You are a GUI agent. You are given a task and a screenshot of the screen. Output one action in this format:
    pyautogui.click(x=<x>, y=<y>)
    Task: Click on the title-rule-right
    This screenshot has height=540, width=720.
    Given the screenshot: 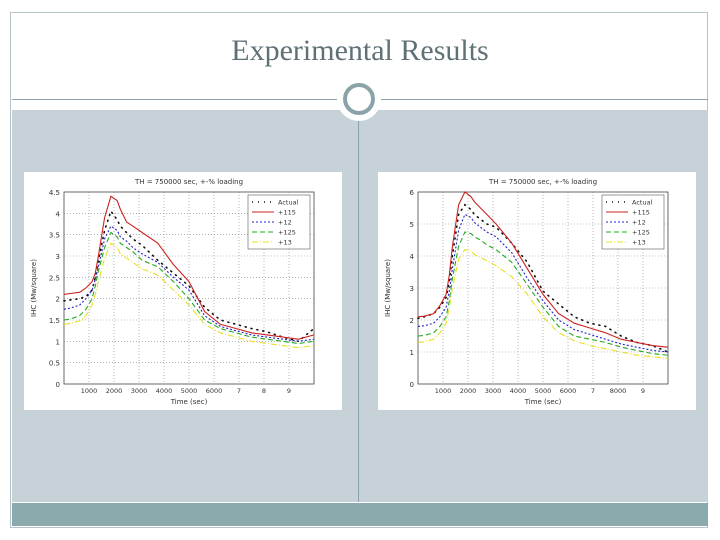 What is the action you would take?
    pyautogui.click(x=544, y=99)
    